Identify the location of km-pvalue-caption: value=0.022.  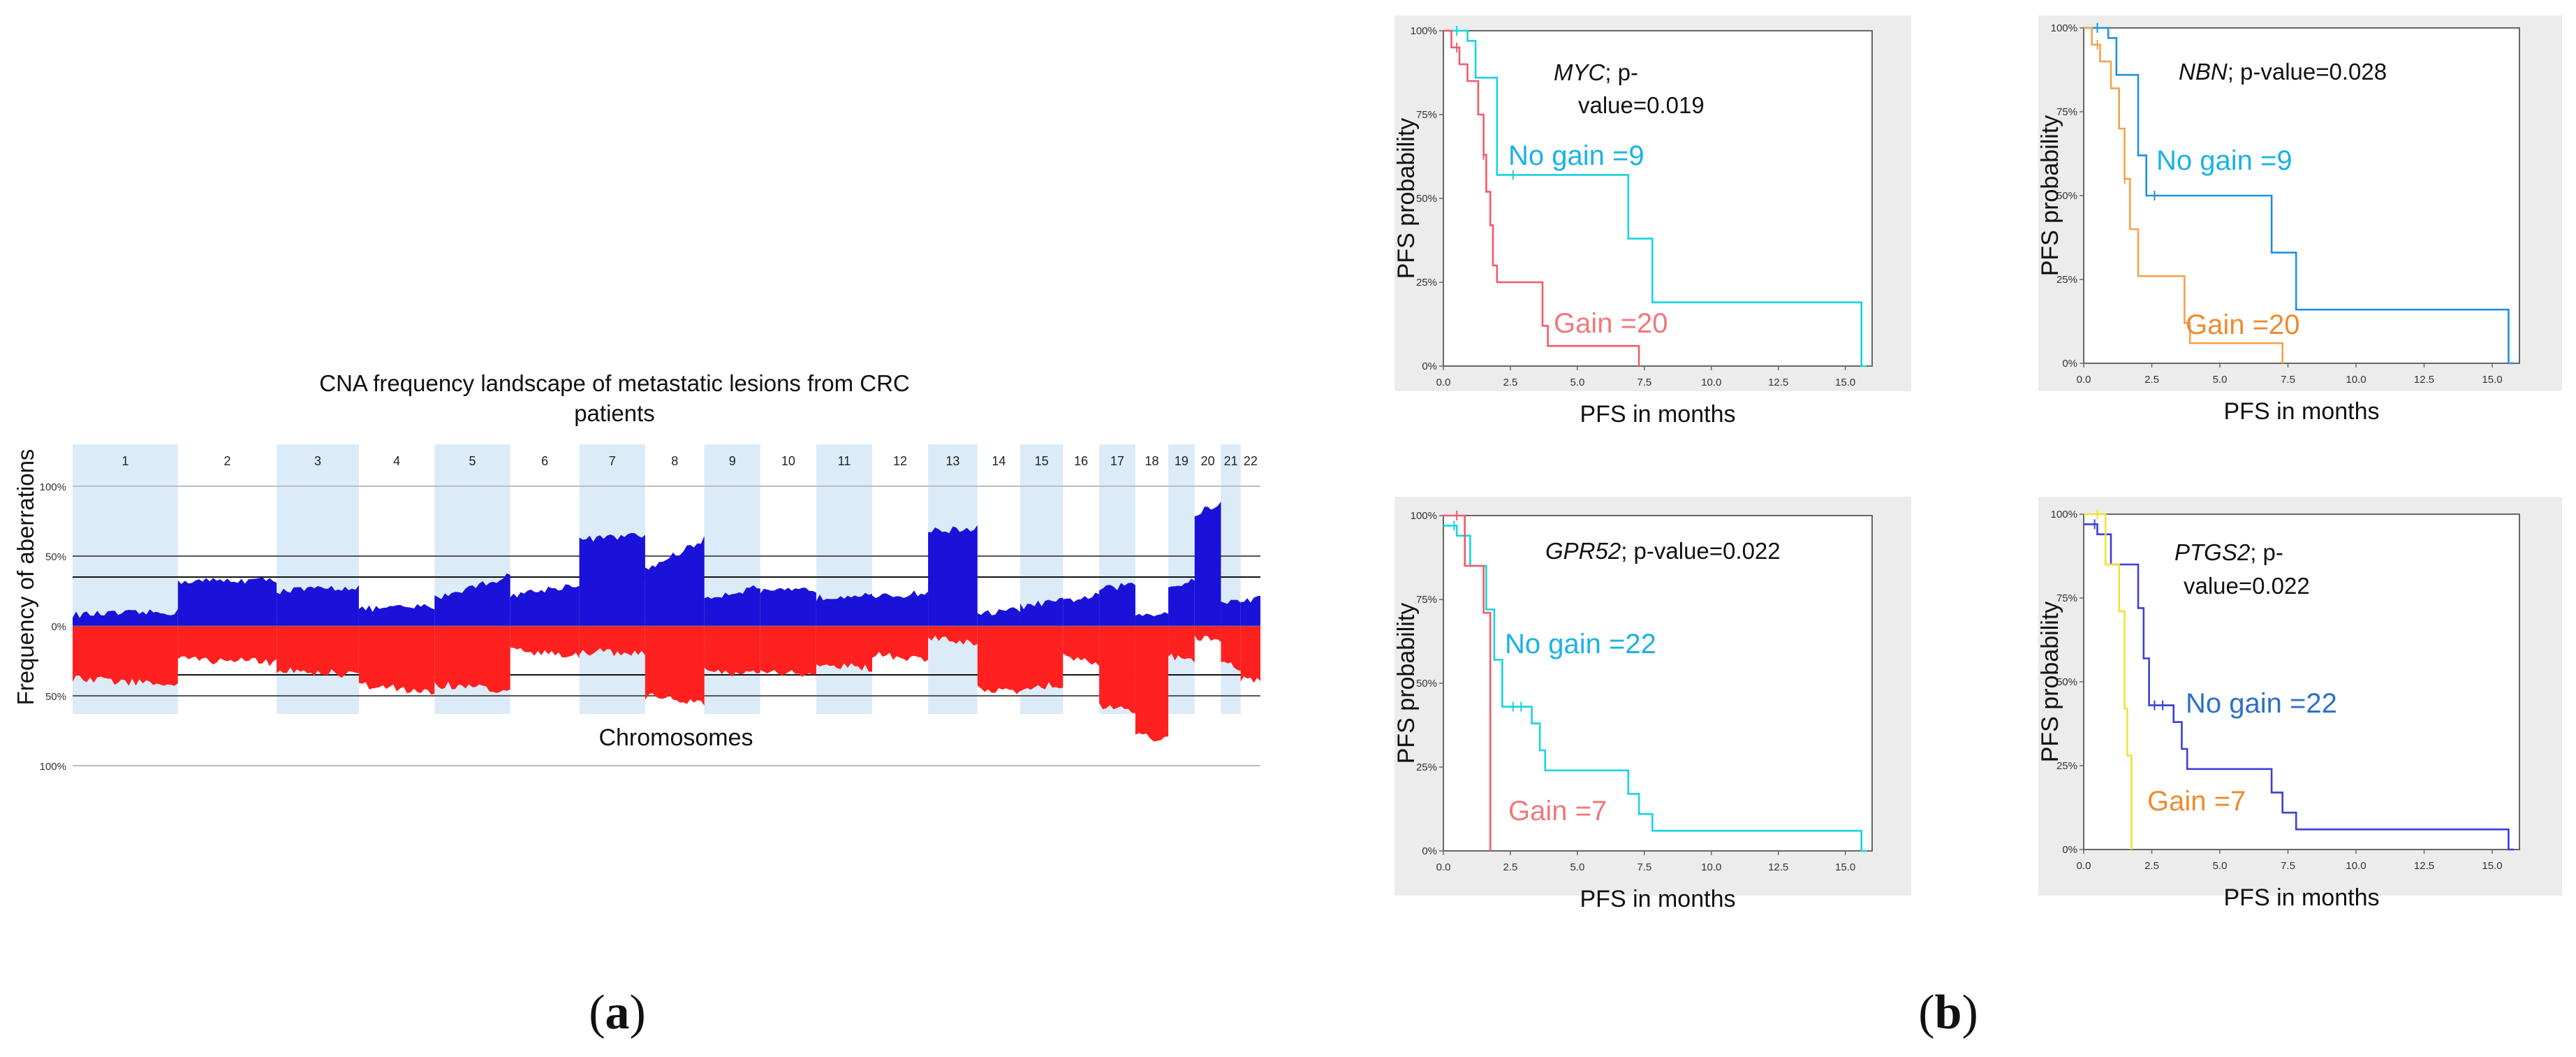
(2247, 586).